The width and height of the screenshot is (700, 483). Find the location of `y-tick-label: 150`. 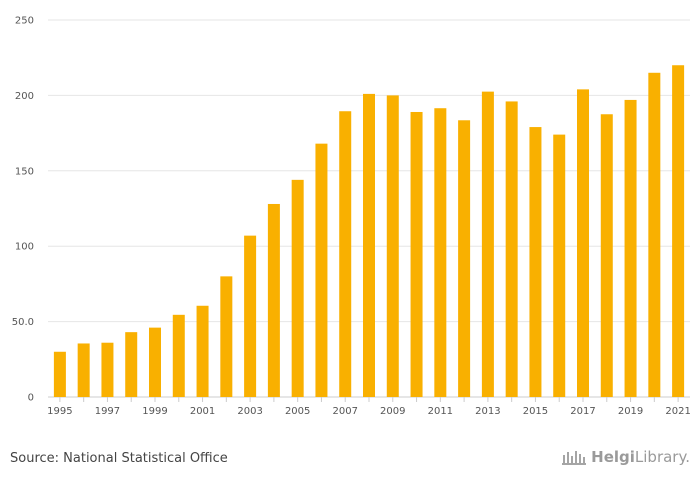

y-tick-label: 150 is located at coordinates (24, 171).